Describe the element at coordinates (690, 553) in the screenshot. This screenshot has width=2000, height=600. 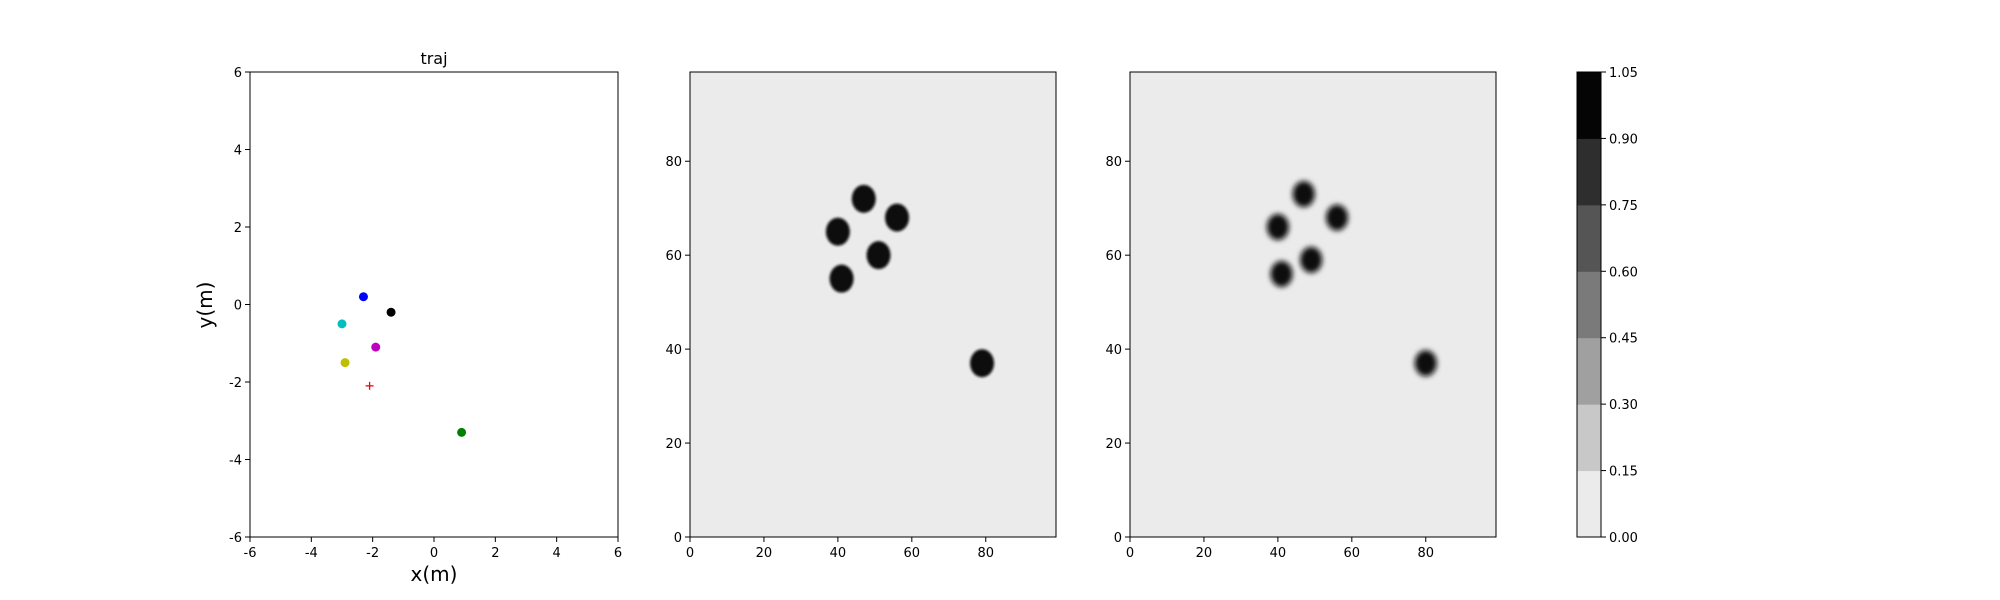
I see `heatmap-1-x-tick-label: 0` at that location.